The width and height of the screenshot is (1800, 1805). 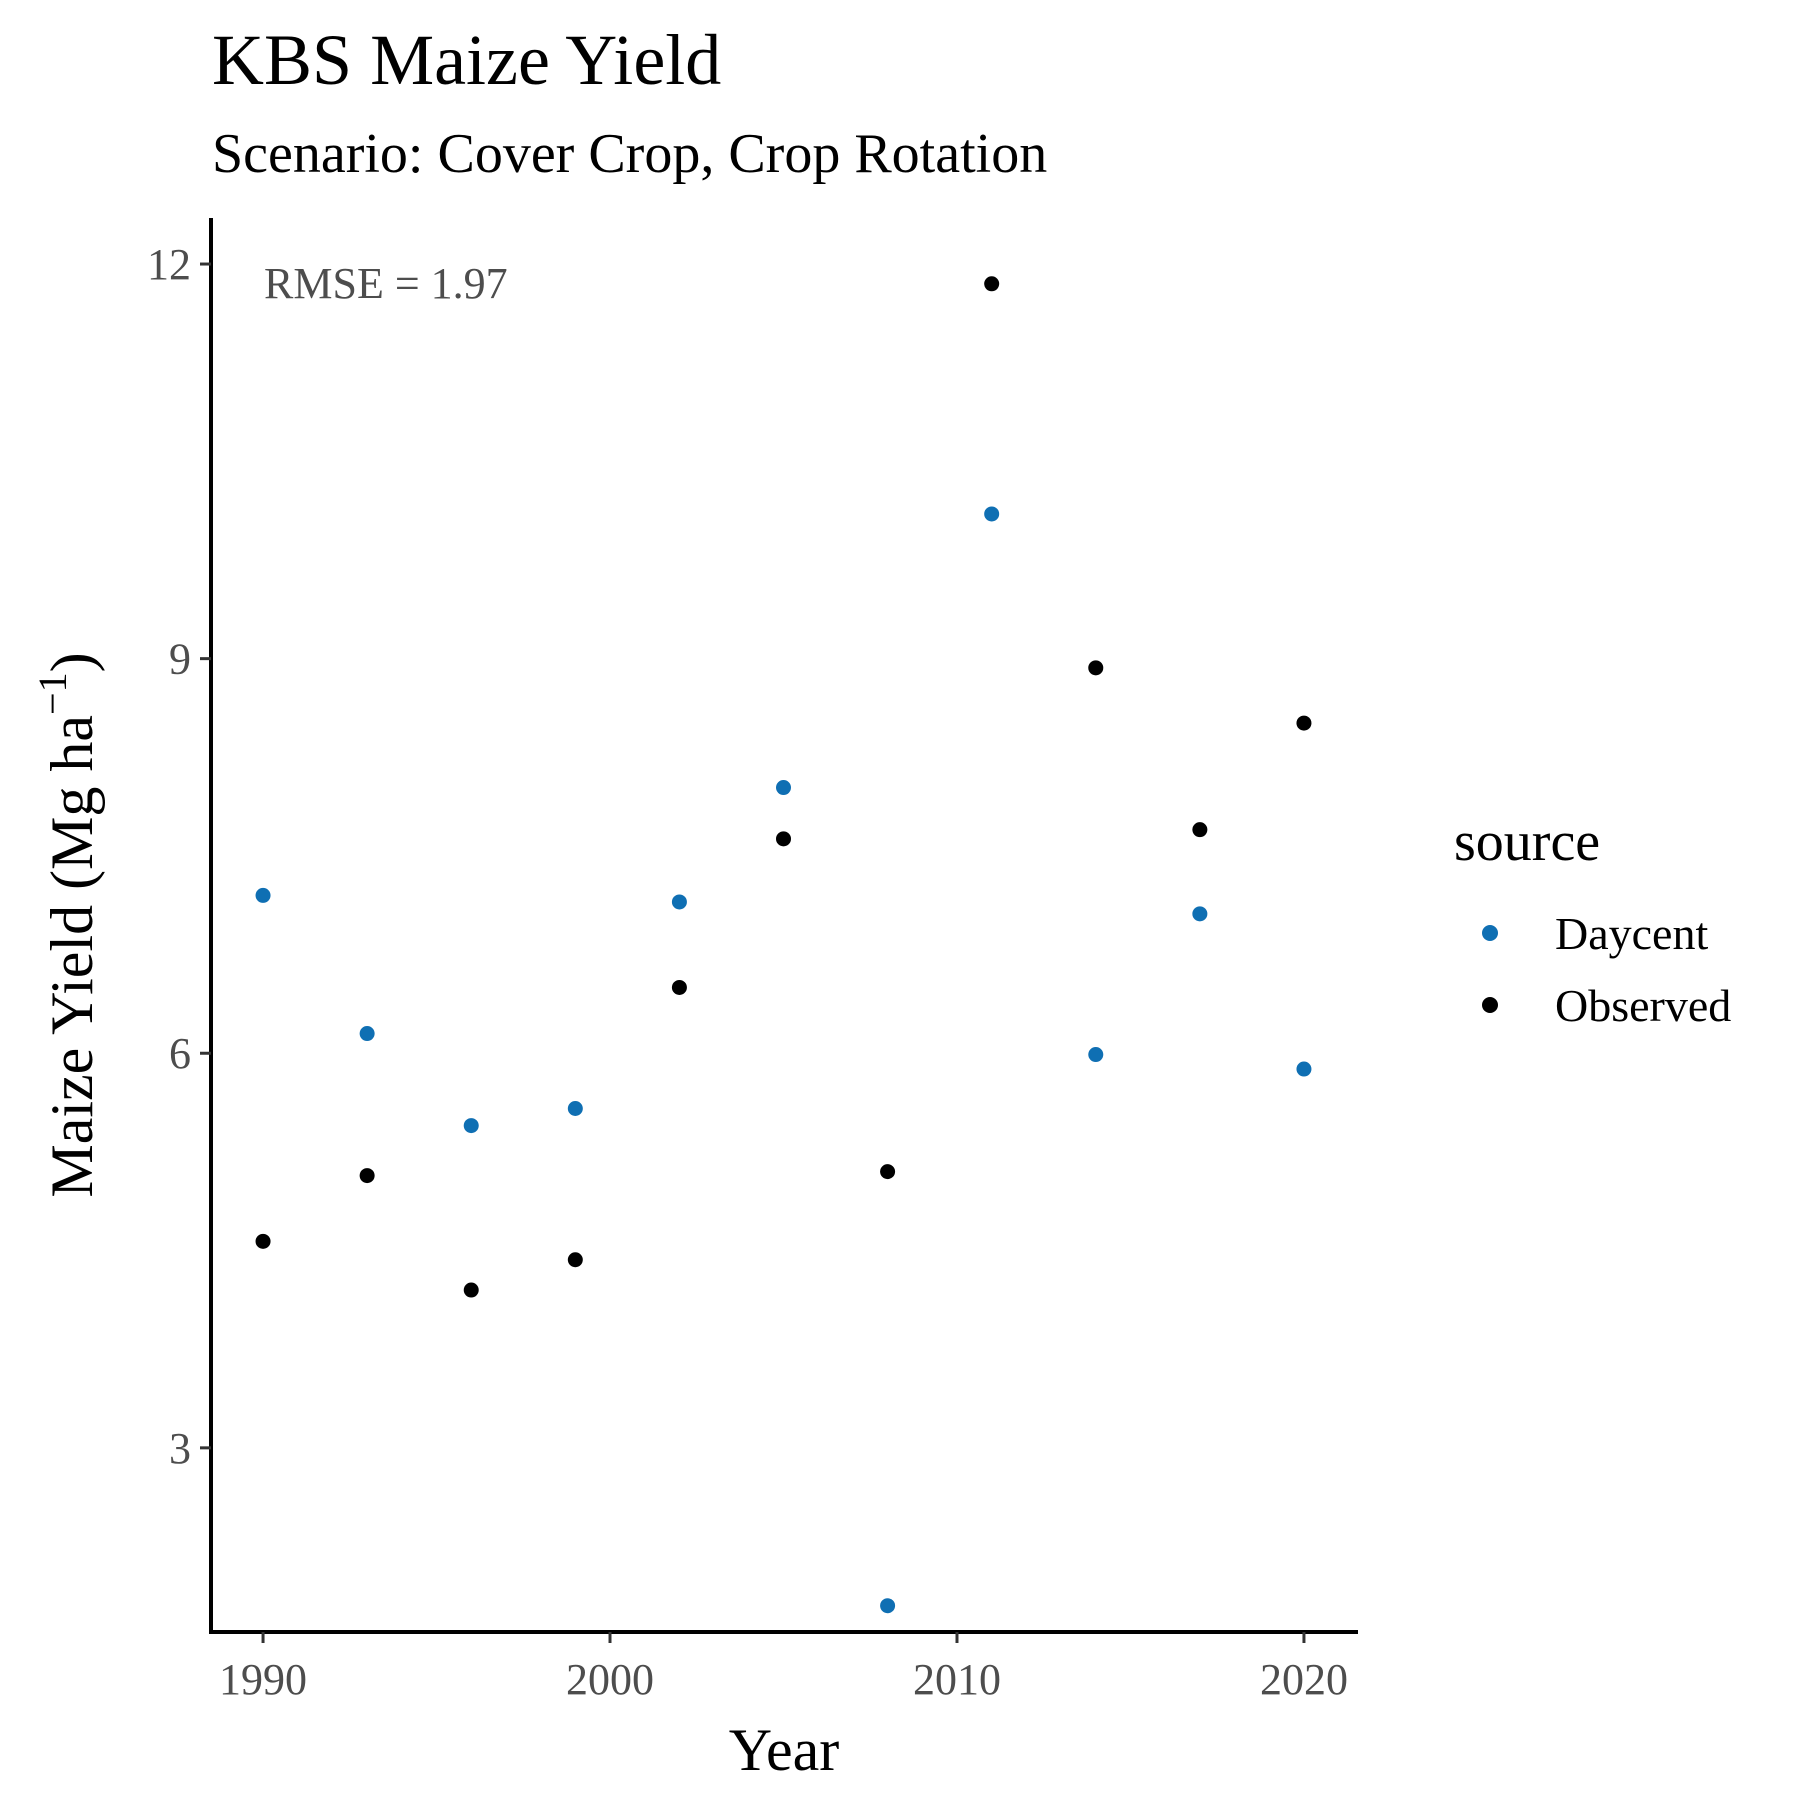 I want to click on legend-key-observed, so click(x=1490, y=1005).